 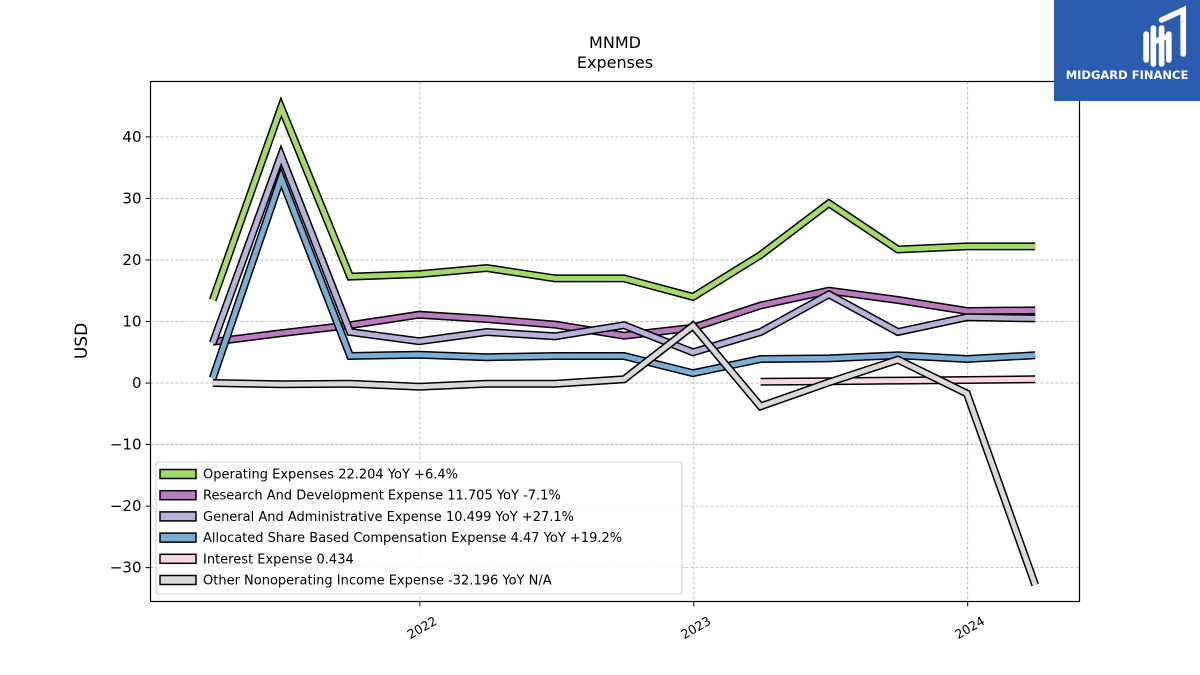 What do you see at coordinates (131, 198) in the screenshot?
I see `y-tick-label: 30` at bounding box center [131, 198].